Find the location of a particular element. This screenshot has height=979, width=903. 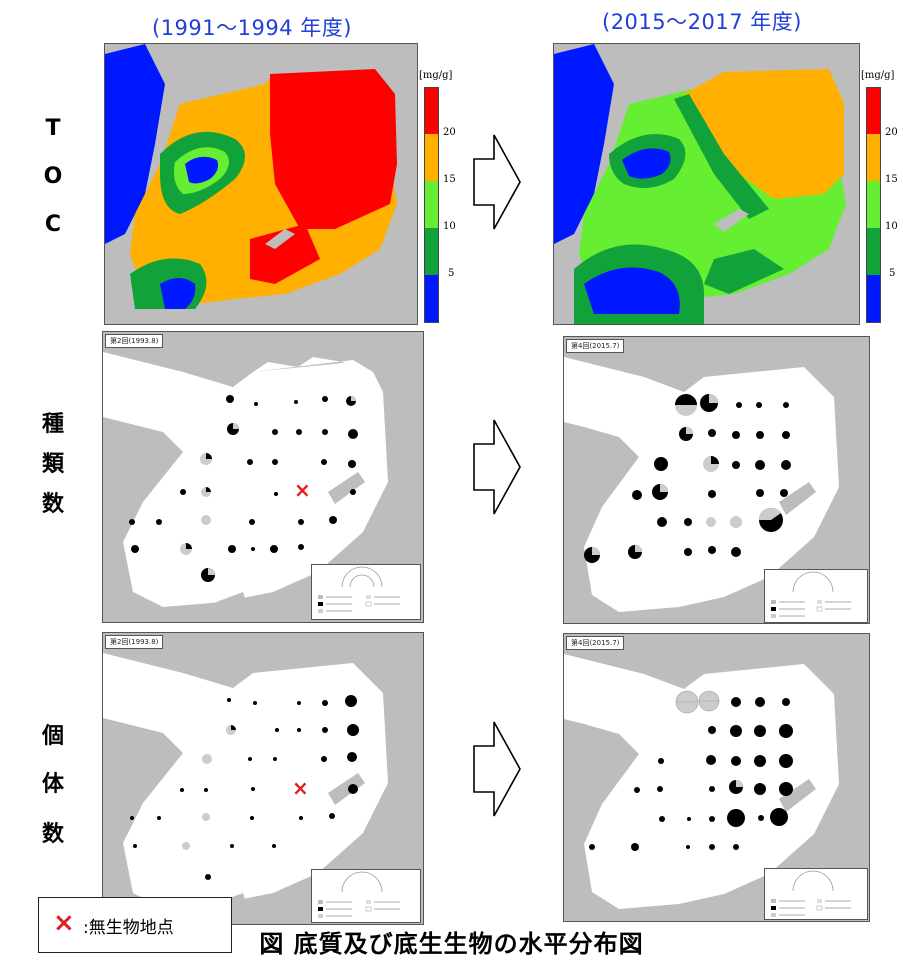

row-label-species-1: 種 is located at coordinates (52, 424).